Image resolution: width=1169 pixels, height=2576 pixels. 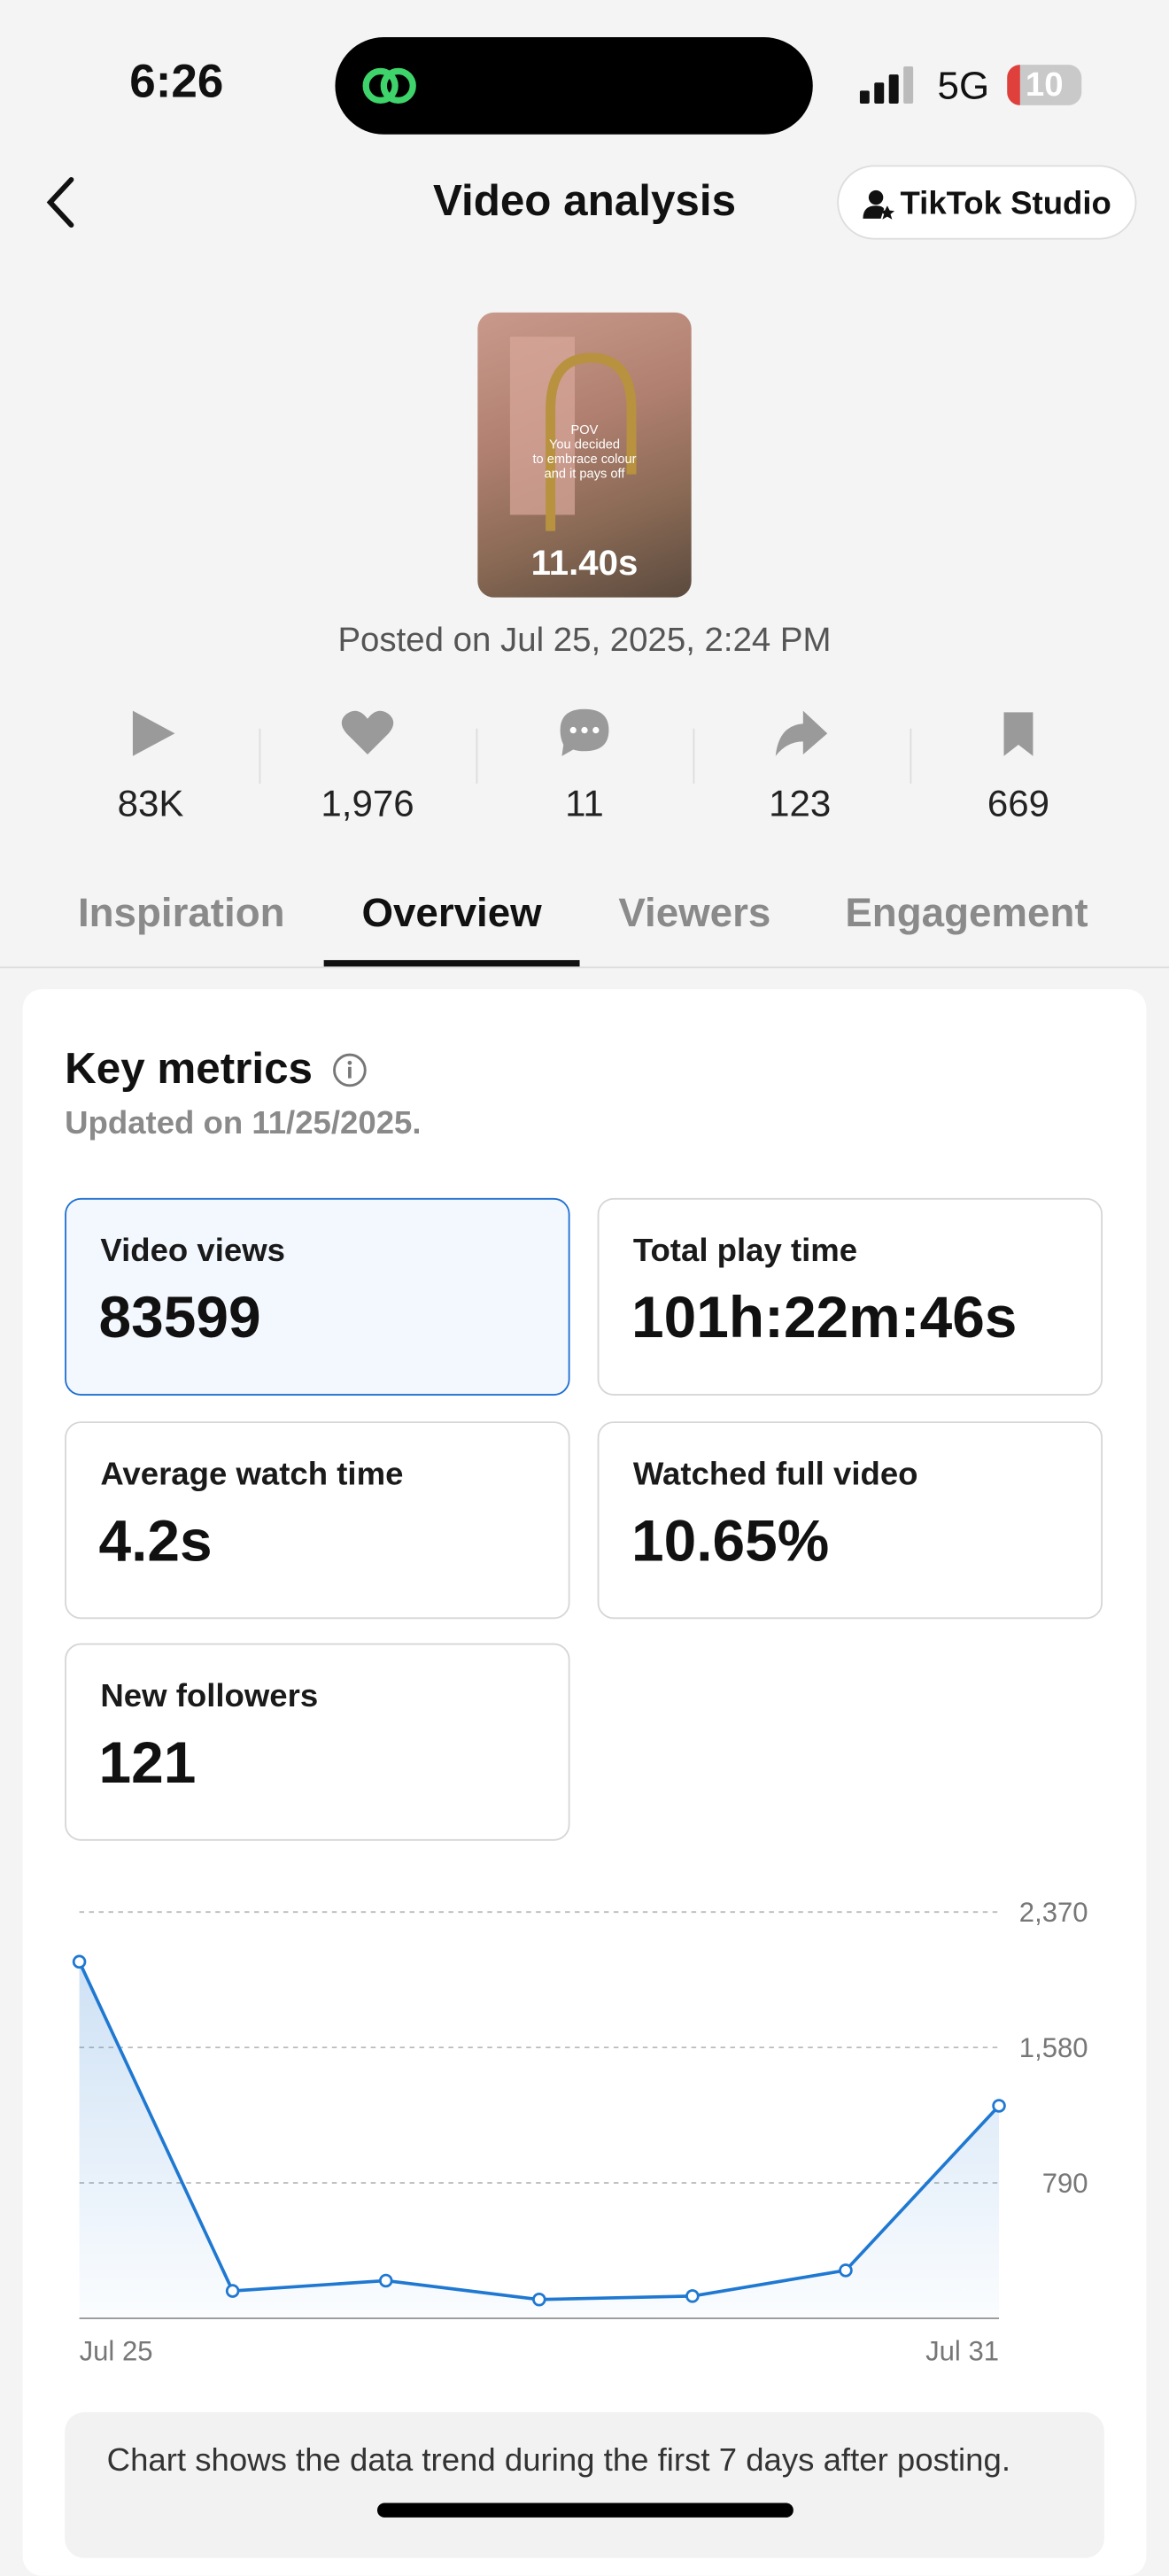 I want to click on dynamic-island, so click(x=574, y=86).